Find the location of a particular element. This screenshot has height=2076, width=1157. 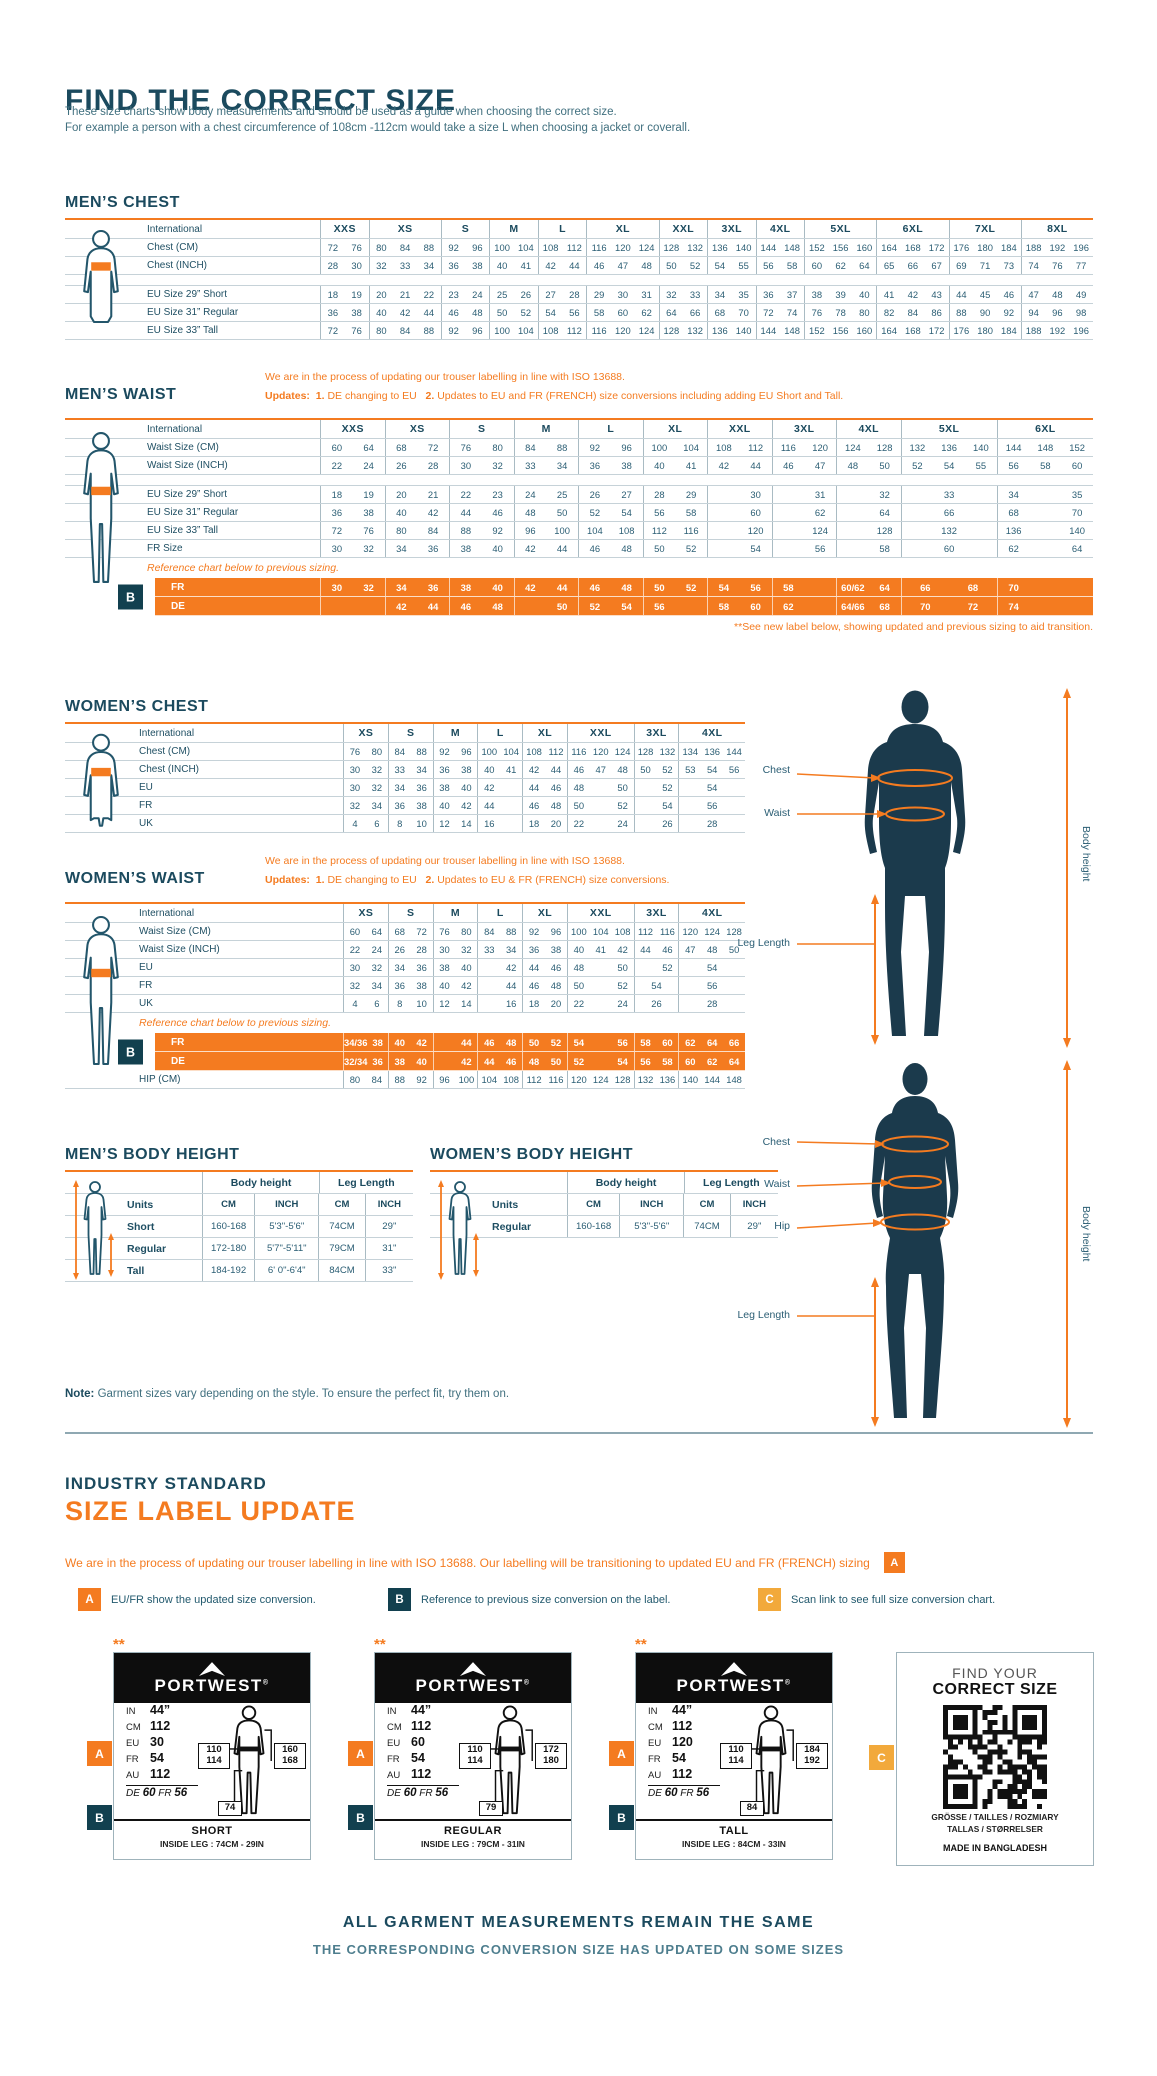

row-label: FR is located at coordinates (146, 805).